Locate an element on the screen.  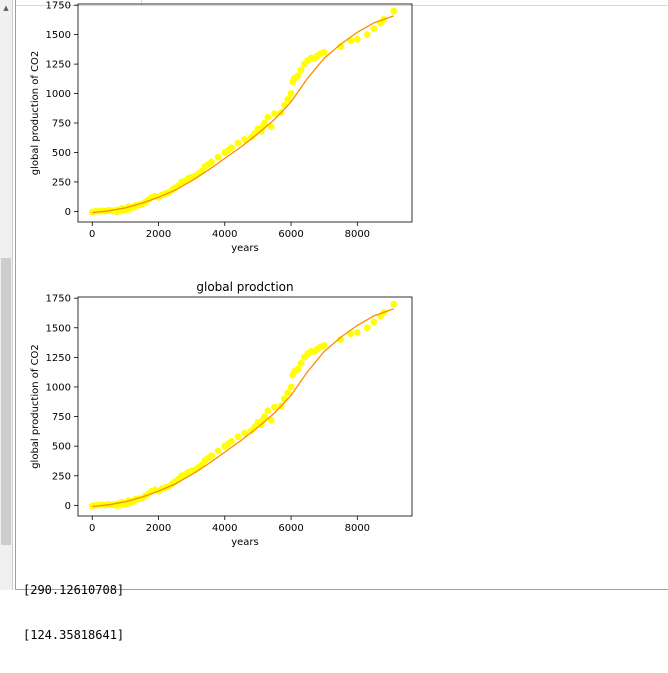
chart-2-title: global prodction is located at coordinates (244, 287).